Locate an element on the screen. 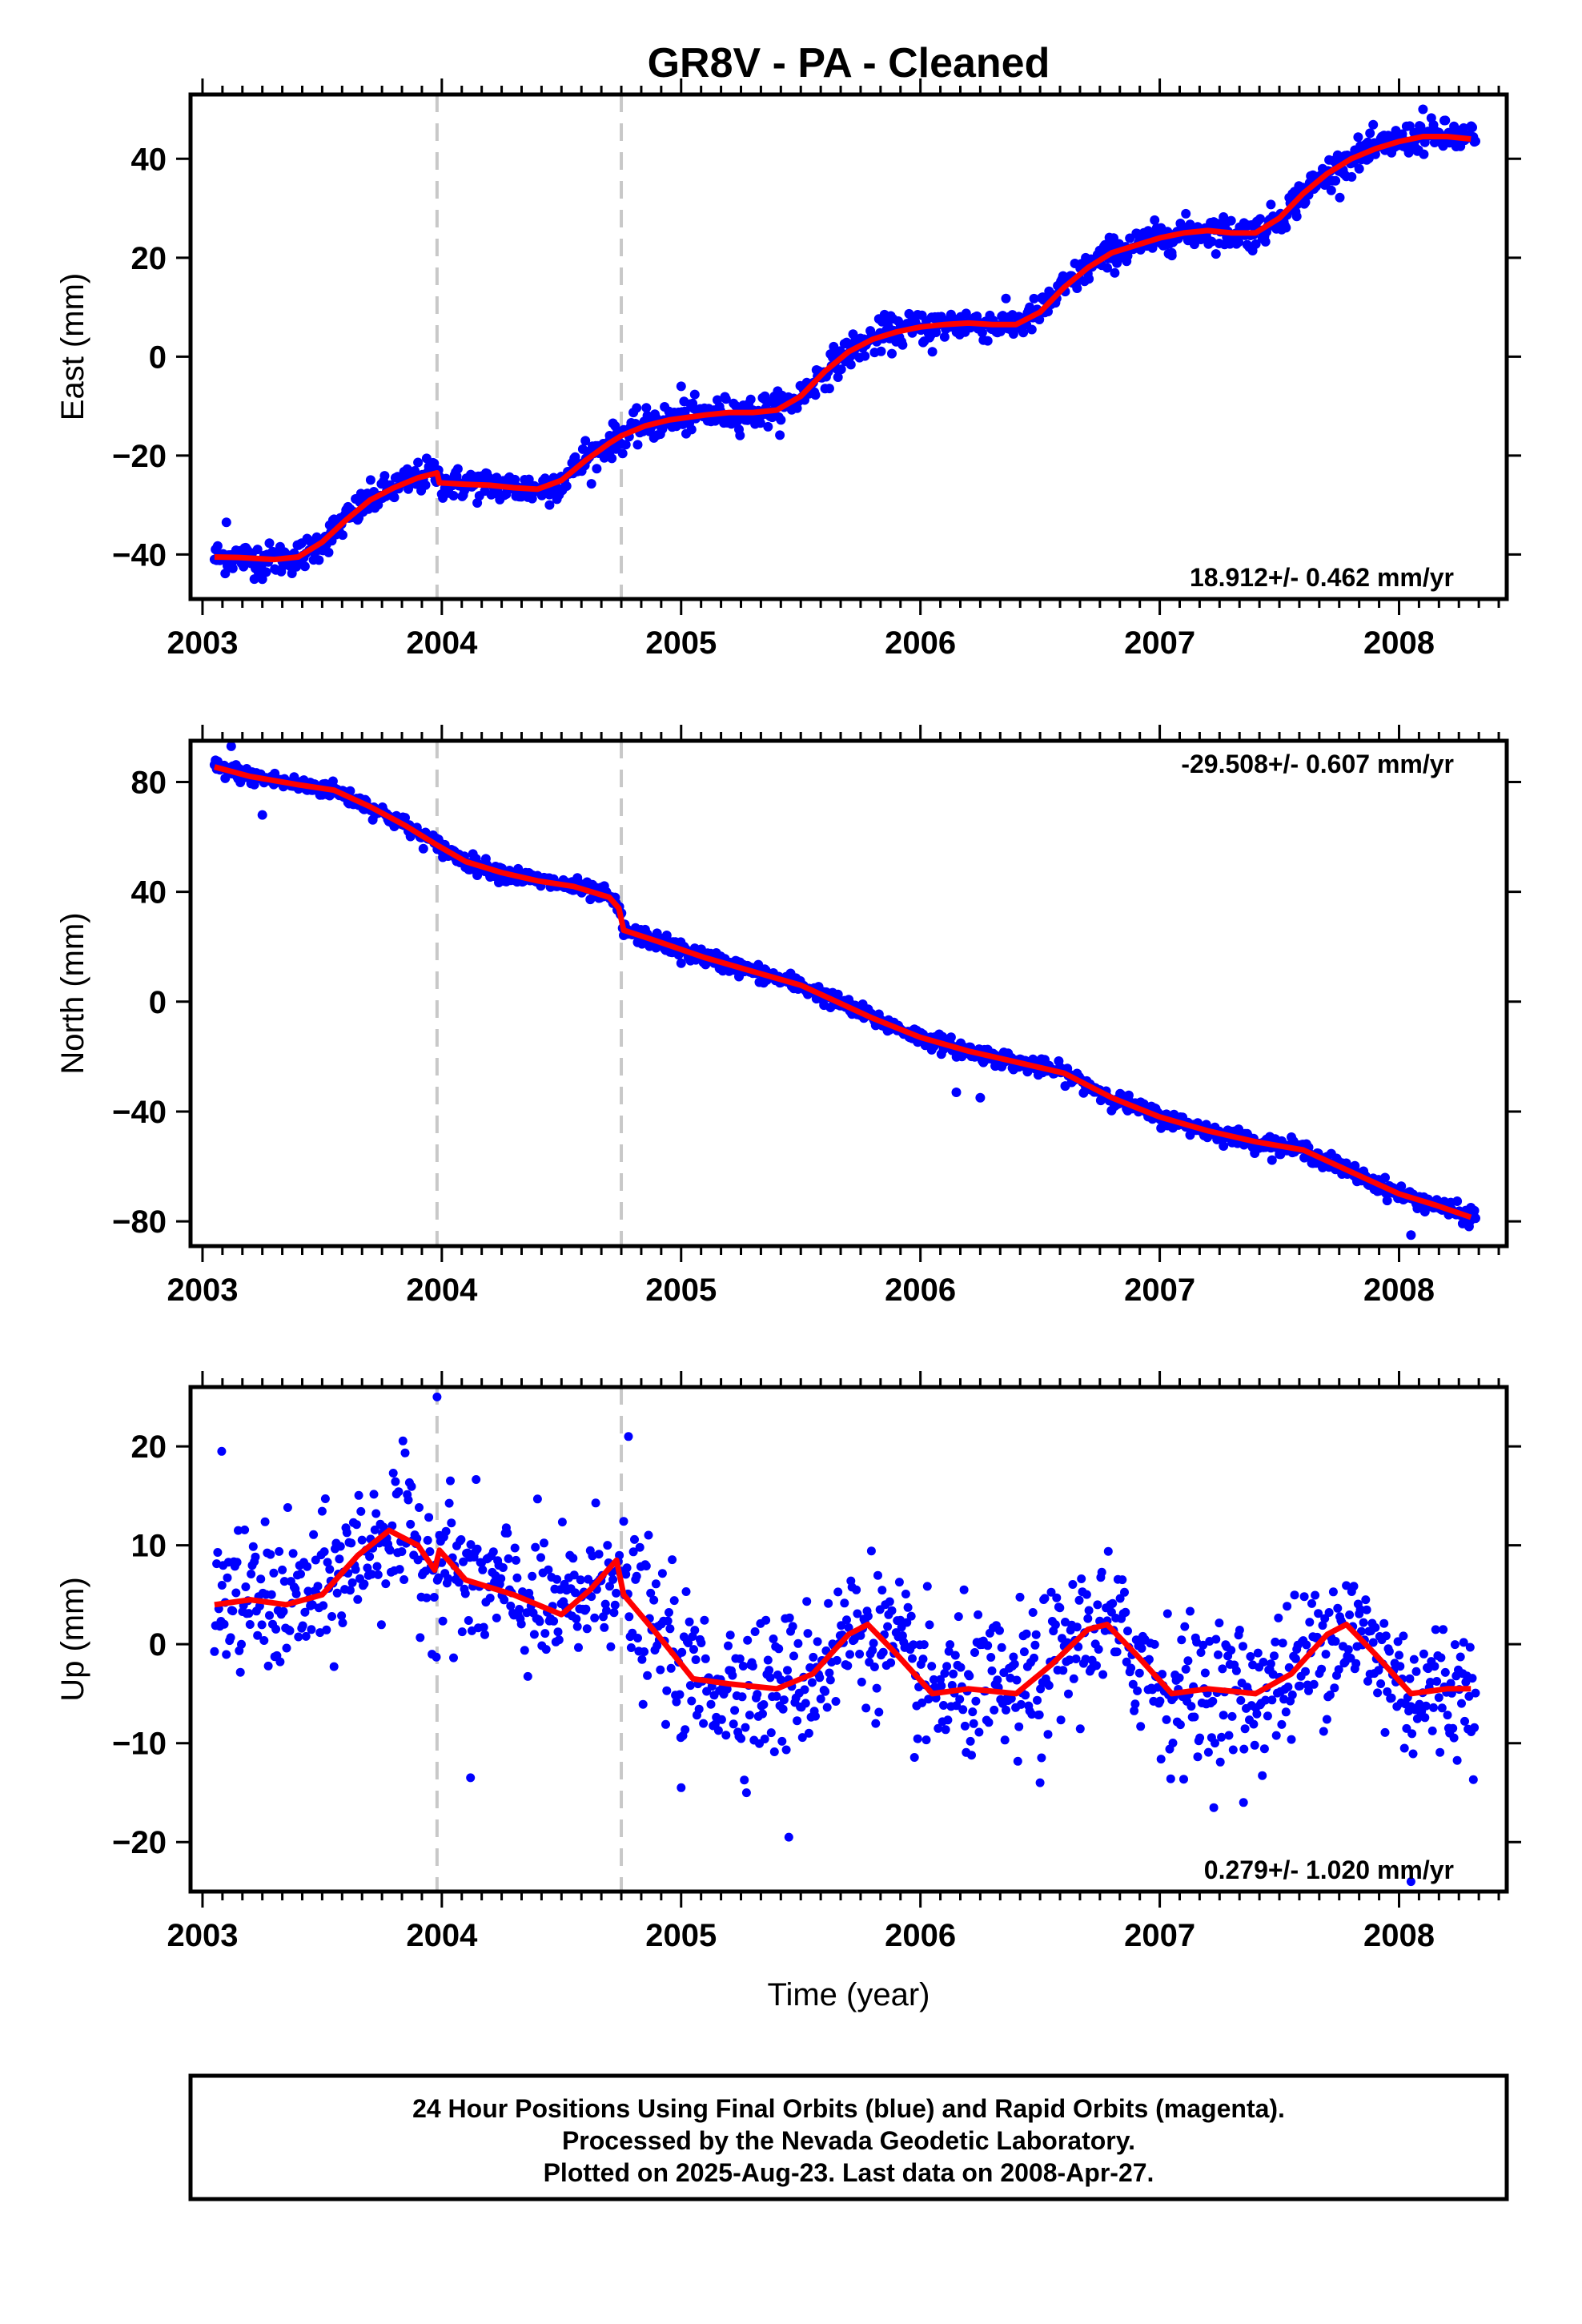  x-tick-label: 2003 is located at coordinates (202, 643).